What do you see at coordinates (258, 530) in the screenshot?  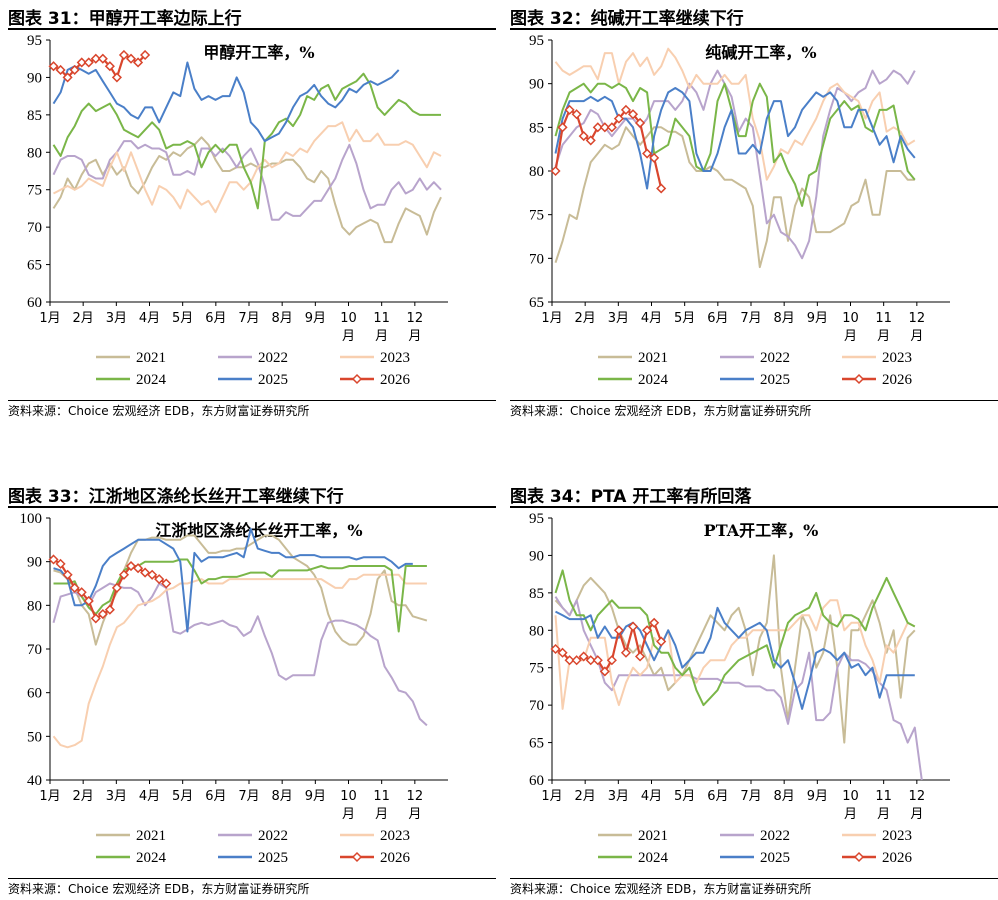 I see `chart-title: 江浙地区涤纶长丝开工率，%` at bounding box center [258, 530].